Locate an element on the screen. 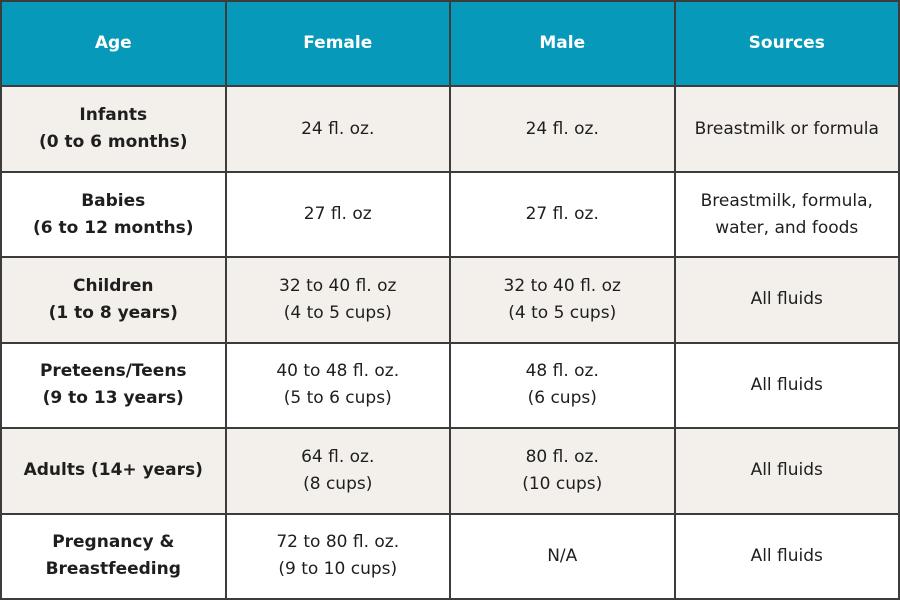  cell-text: (10 cups) is located at coordinates (562, 483).